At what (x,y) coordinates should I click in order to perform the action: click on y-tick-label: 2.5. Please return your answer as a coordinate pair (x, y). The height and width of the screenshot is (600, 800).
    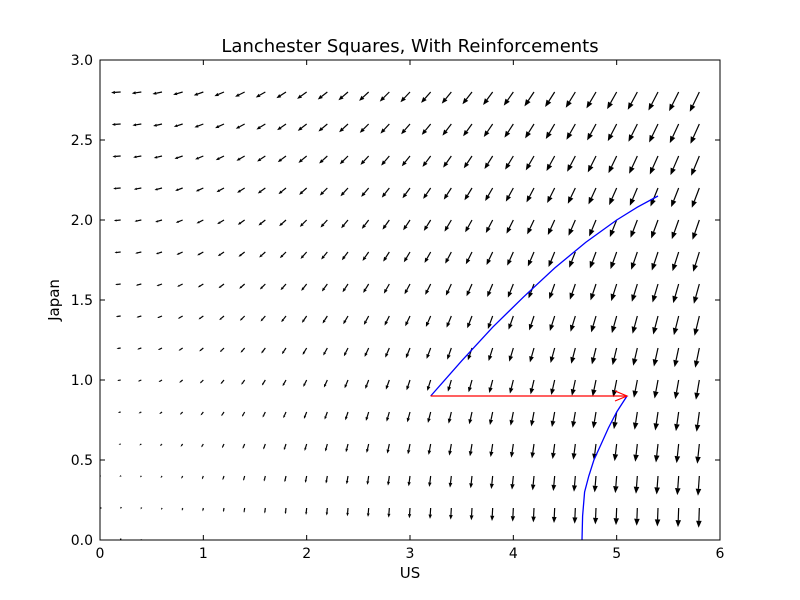
    Looking at the image, I should click on (82, 141).